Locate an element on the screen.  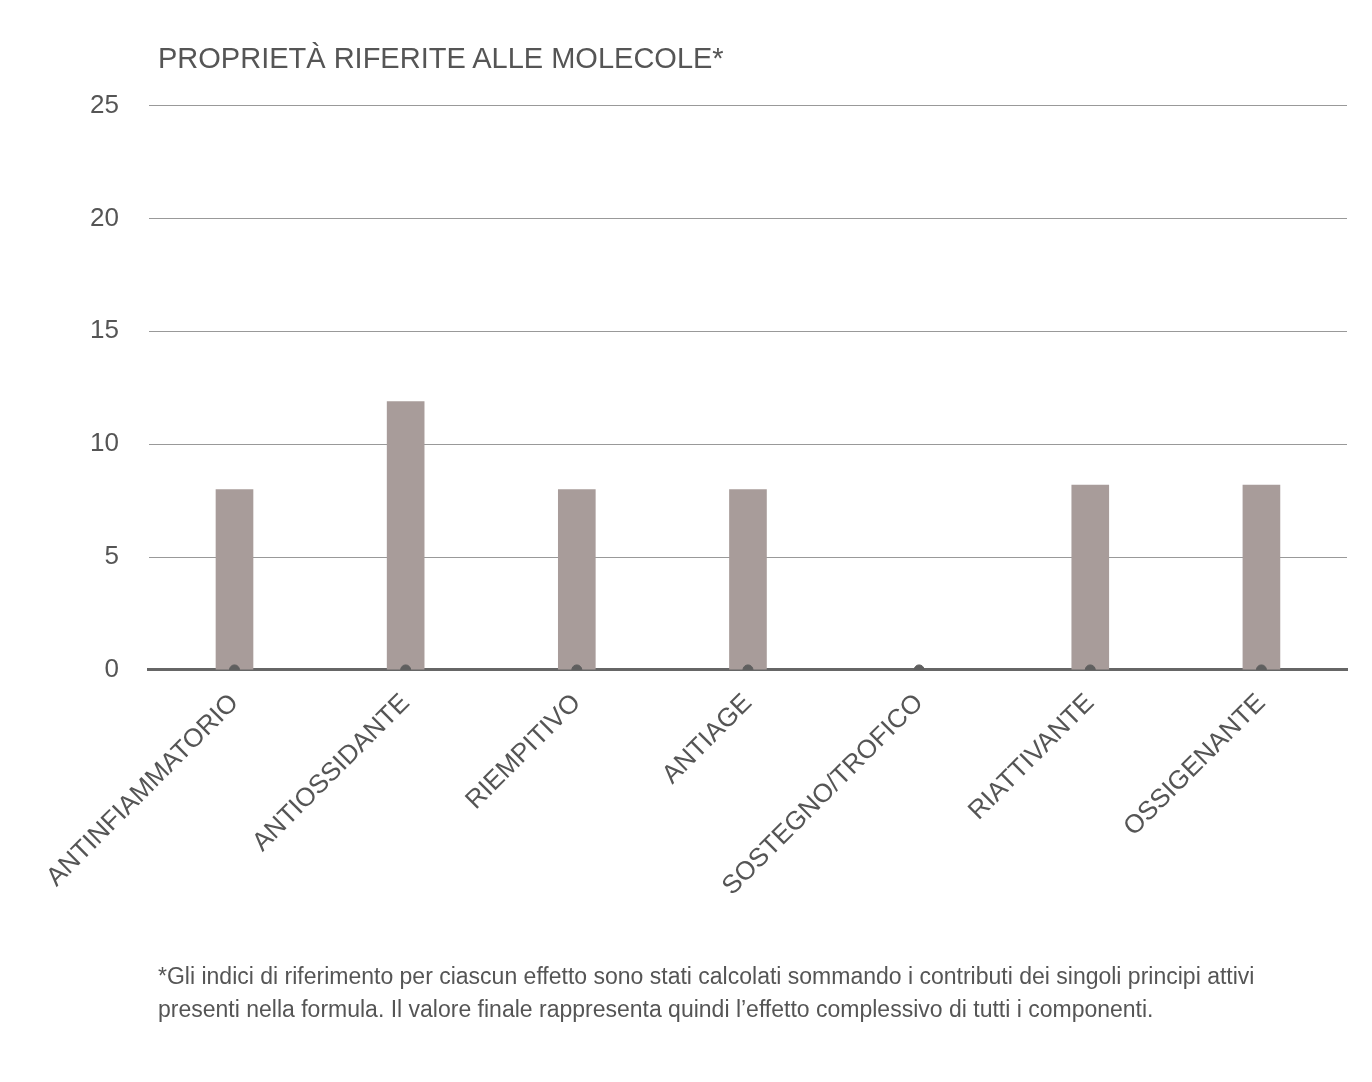
y-tick-label: 5 is located at coordinates (111, 555).